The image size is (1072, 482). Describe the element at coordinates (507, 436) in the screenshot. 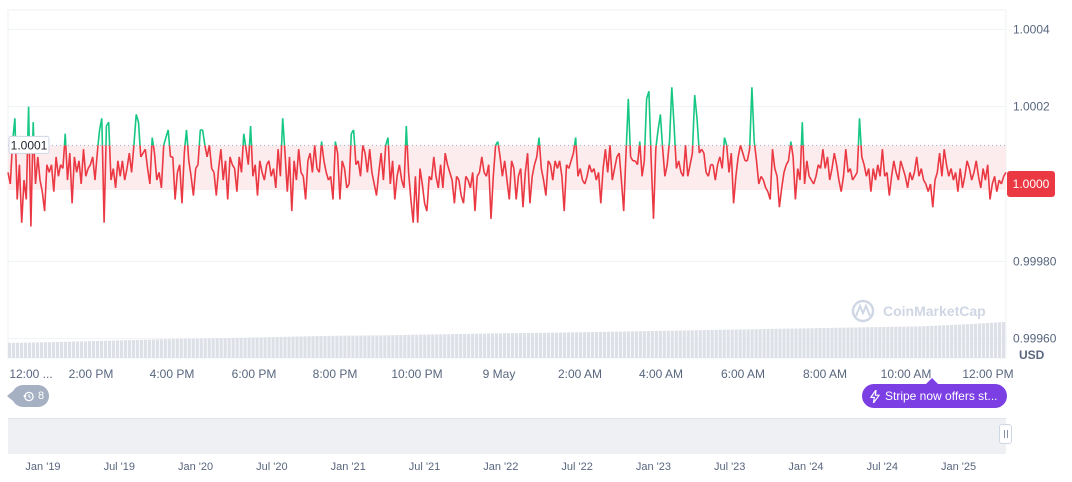

I see `range-navigator-track` at that location.